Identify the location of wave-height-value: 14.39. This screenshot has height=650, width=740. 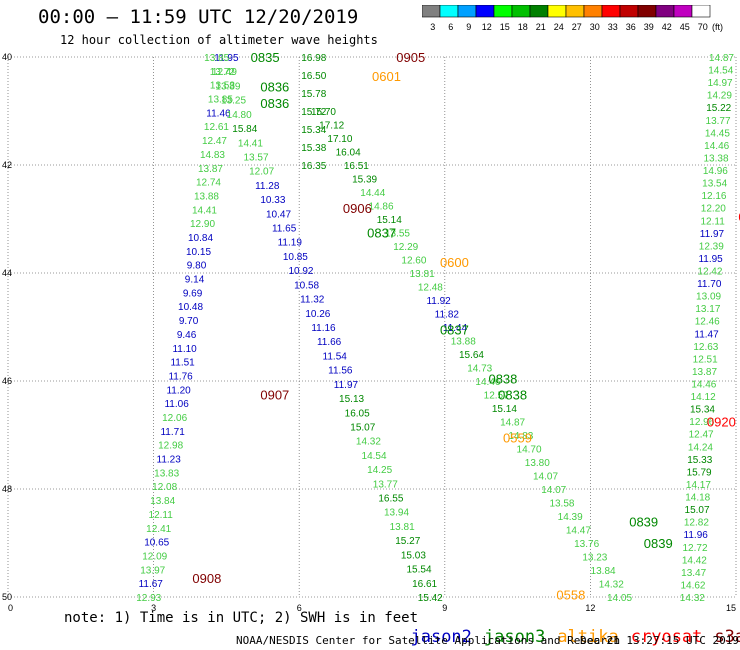
(570, 517).